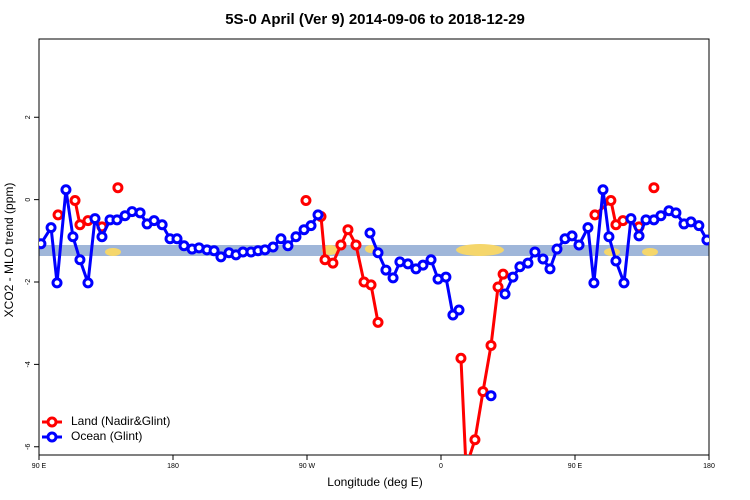  I want to click on y-tick-label: -2, so click(28, 282).